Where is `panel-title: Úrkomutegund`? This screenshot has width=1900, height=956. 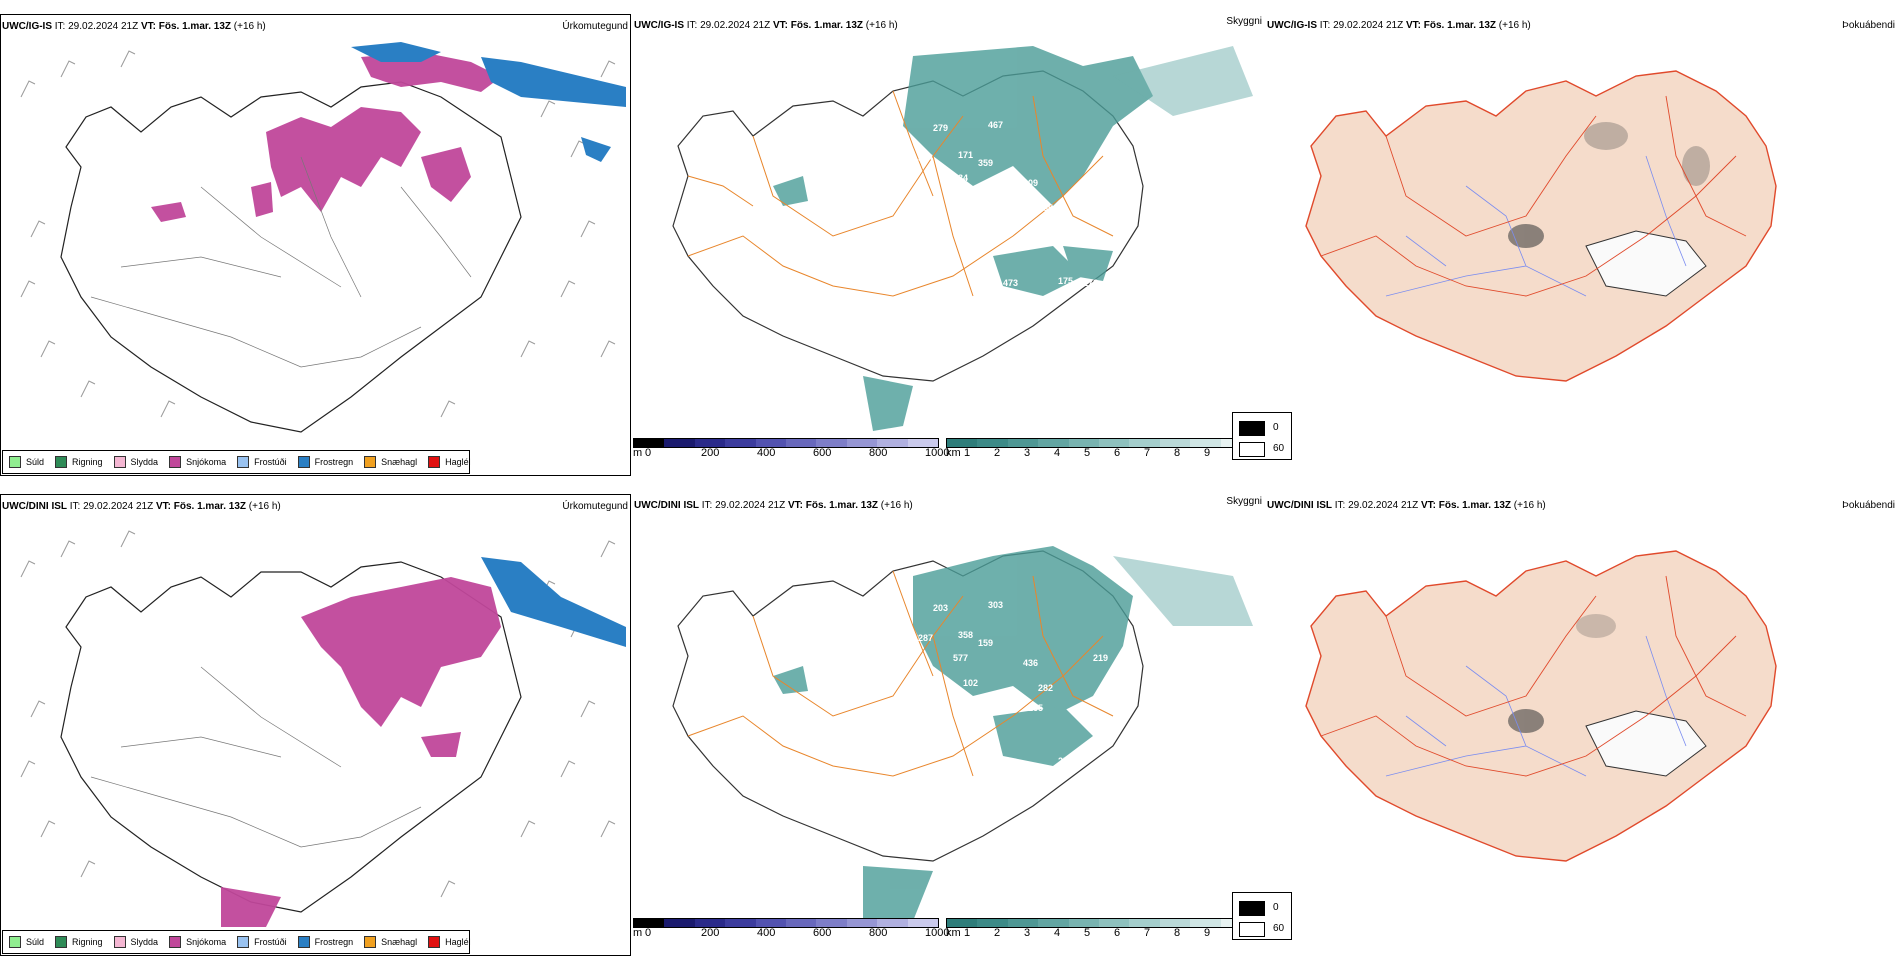 panel-title: Úrkomutegund is located at coordinates (595, 26).